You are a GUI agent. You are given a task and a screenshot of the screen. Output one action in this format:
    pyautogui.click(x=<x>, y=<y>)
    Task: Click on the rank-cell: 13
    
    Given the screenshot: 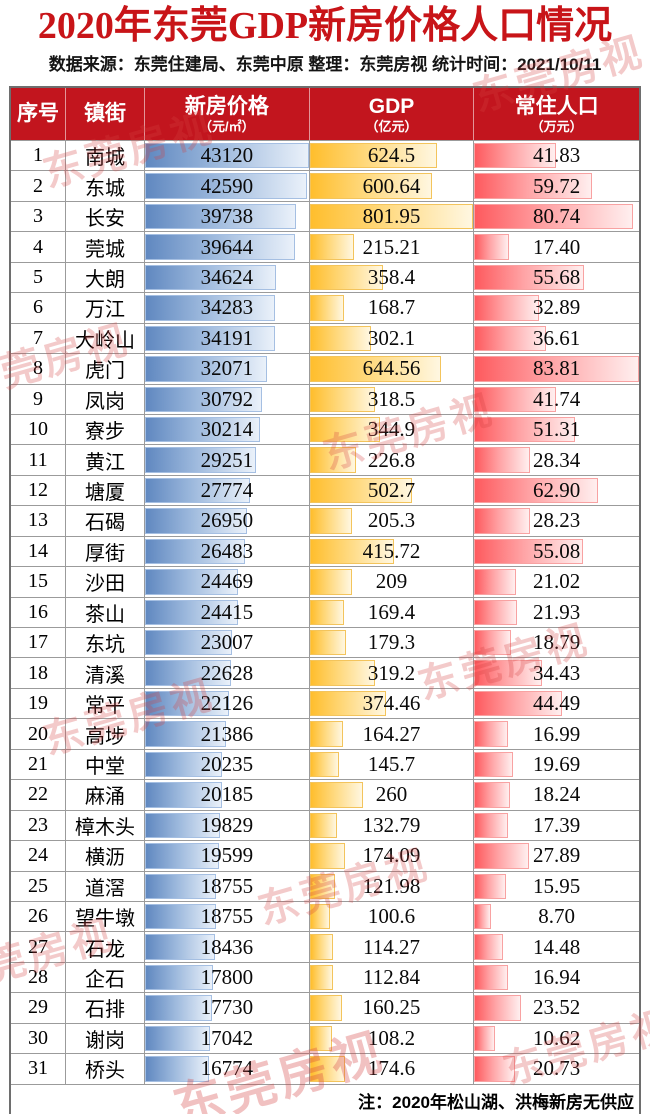 What is the action you would take?
    pyautogui.click(x=38, y=521)
    